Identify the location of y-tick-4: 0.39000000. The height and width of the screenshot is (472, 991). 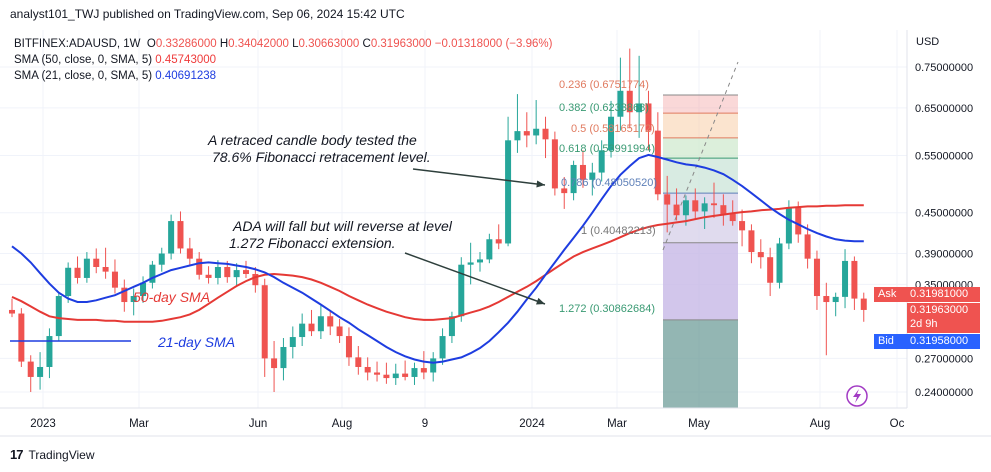
(944, 255).